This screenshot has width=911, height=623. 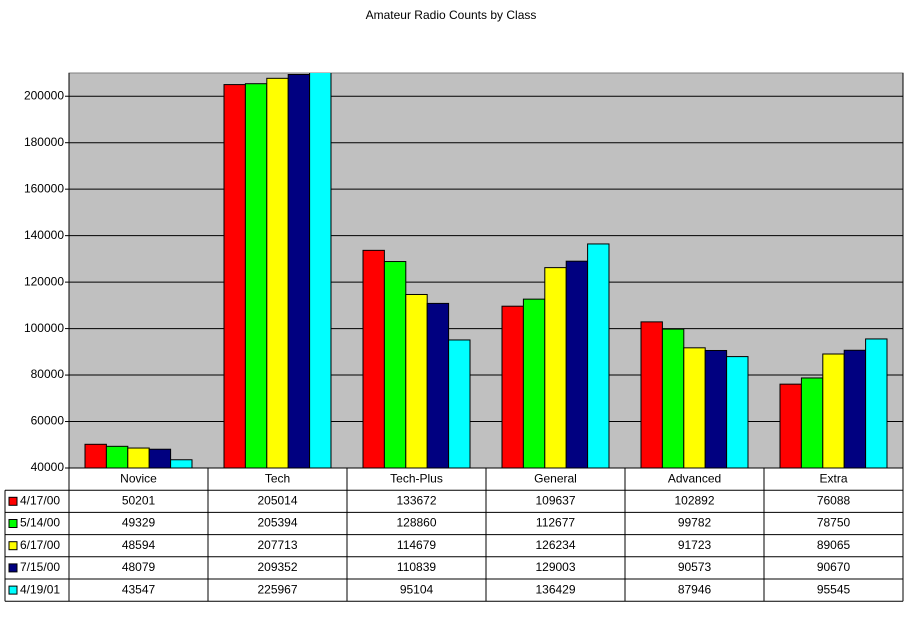 What do you see at coordinates (695, 589) in the screenshot?
I see `table-value: 87946` at bounding box center [695, 589].